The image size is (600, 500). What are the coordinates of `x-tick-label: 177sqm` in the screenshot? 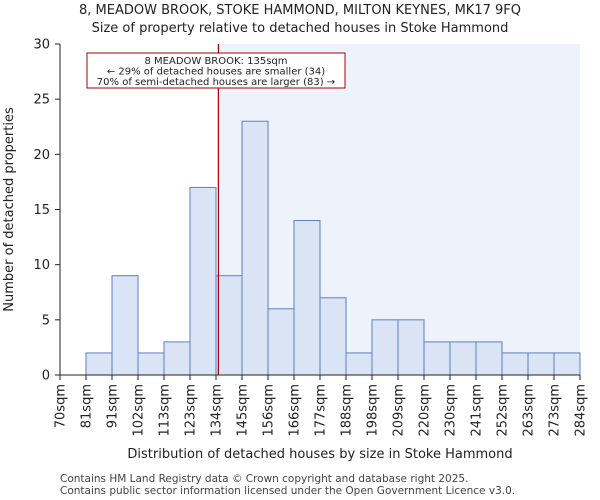 It's located at (321, 410).